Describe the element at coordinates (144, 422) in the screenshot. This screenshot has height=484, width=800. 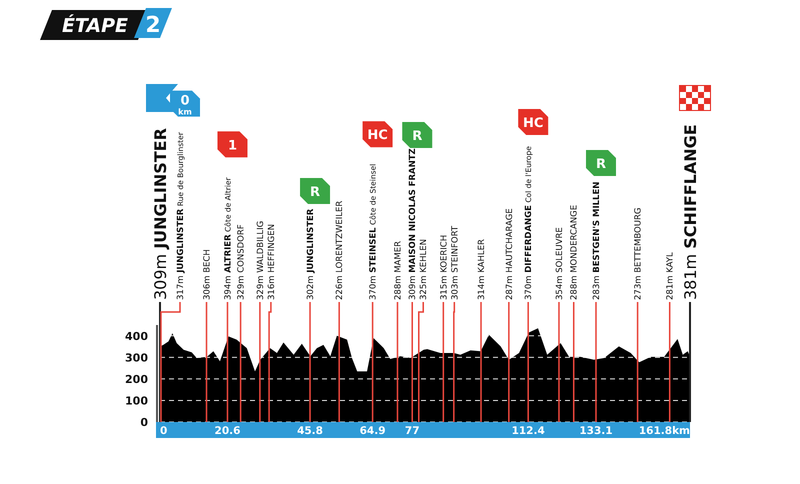
I see `y-tick-label: 0` at that location.